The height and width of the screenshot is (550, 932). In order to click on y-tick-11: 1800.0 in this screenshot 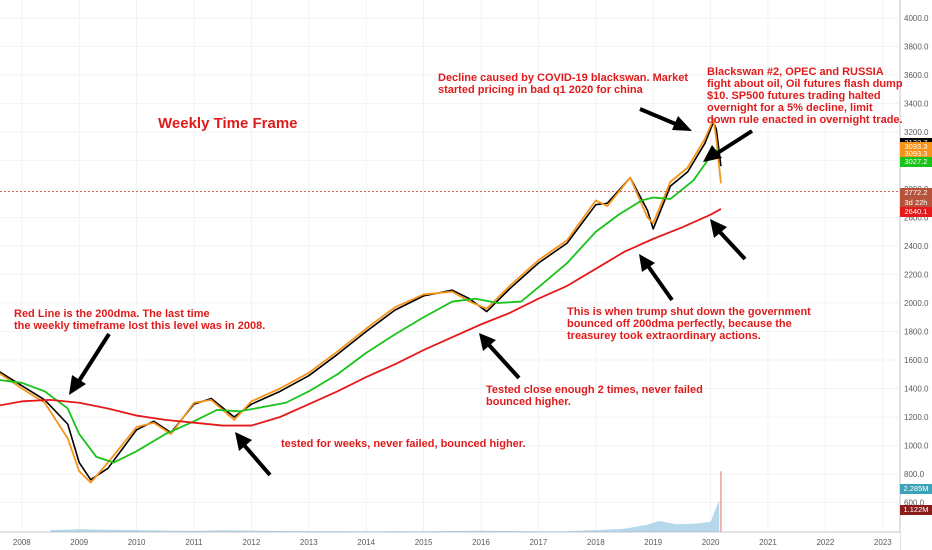, I will do `click(916, 332)`.